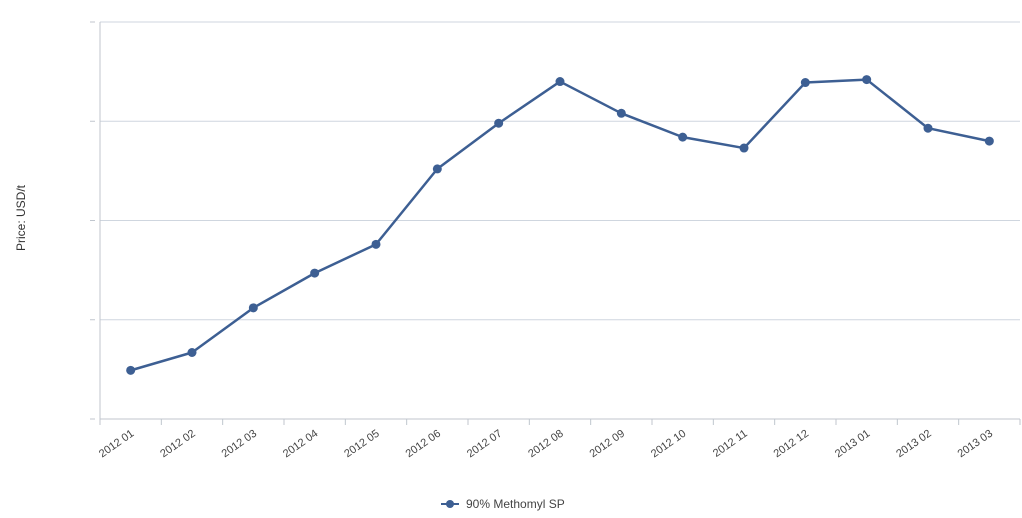  What do you see at coordinates (116, 444) in the screenshot?
I see `x-tick-label: 2012 01` at bounding box center [116, 444].